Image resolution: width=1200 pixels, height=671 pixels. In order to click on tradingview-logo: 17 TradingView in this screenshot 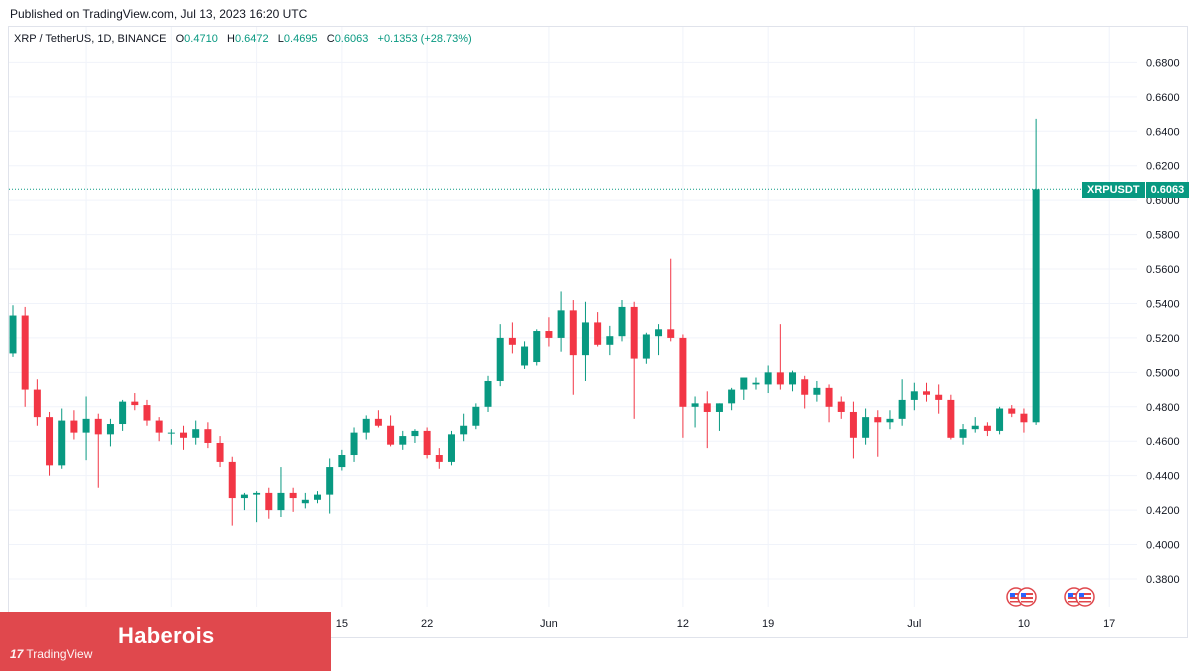, I will do `click(51, 654)`.